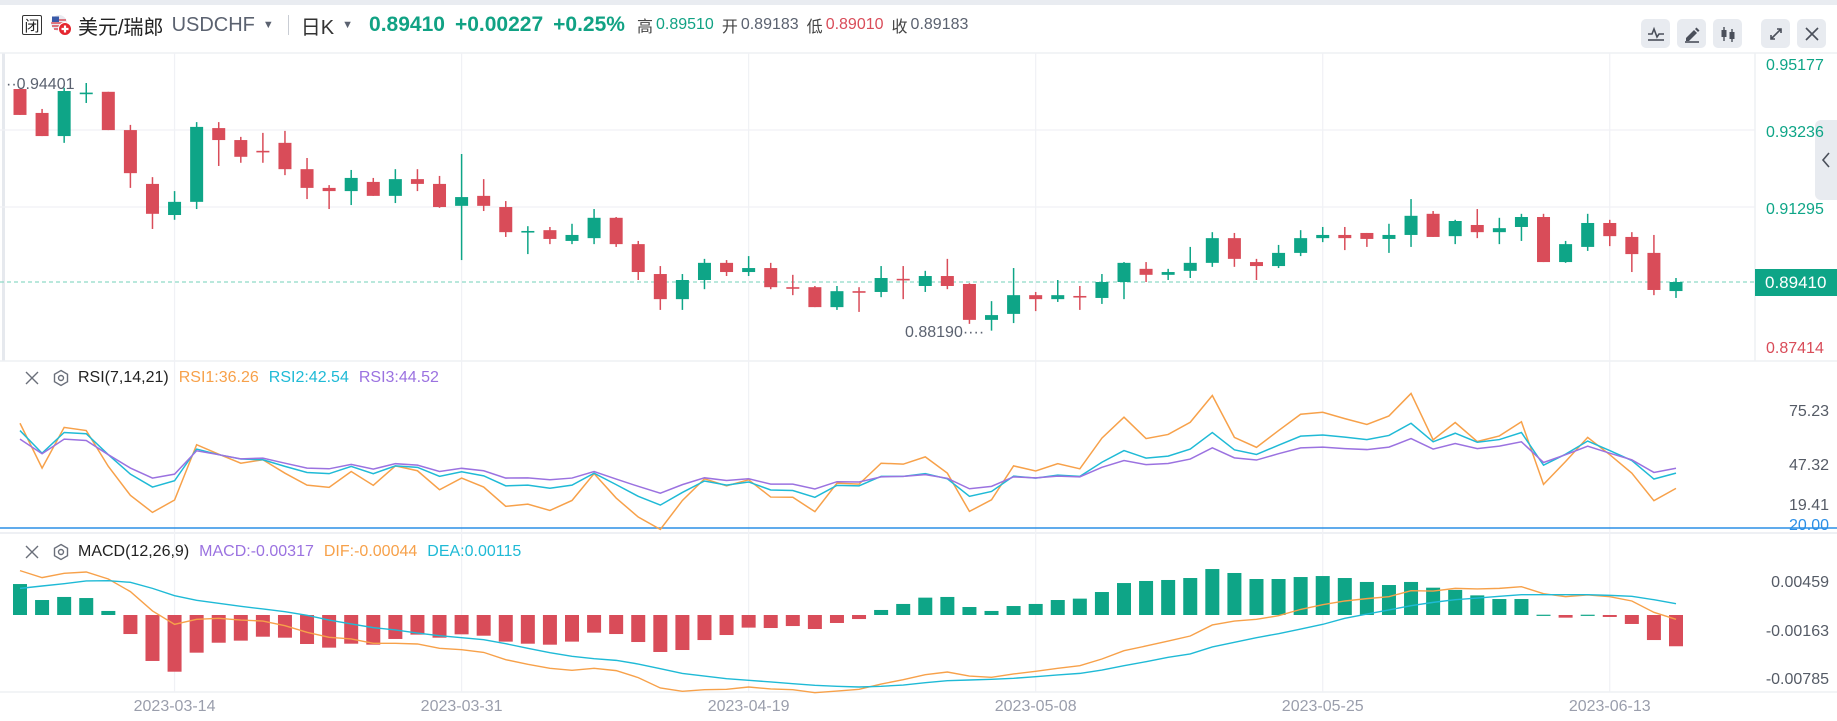  I want to click on candle-style-icon, so click(1727, 34).